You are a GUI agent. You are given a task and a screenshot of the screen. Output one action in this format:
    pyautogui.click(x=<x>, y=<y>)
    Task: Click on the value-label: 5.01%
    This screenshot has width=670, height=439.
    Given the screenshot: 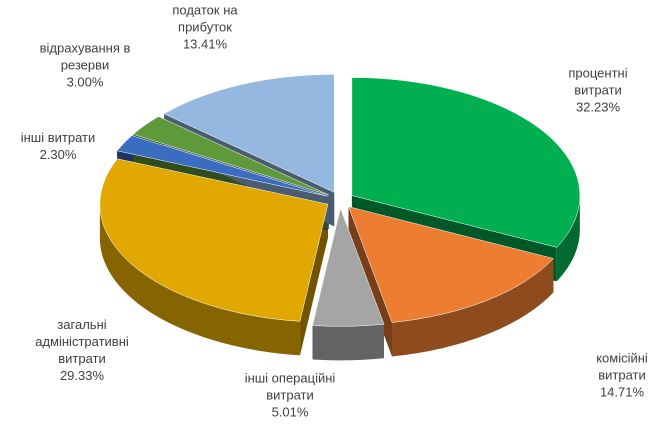 What is the action you would take?
    pyautogui.click(x=290, y=412)
    